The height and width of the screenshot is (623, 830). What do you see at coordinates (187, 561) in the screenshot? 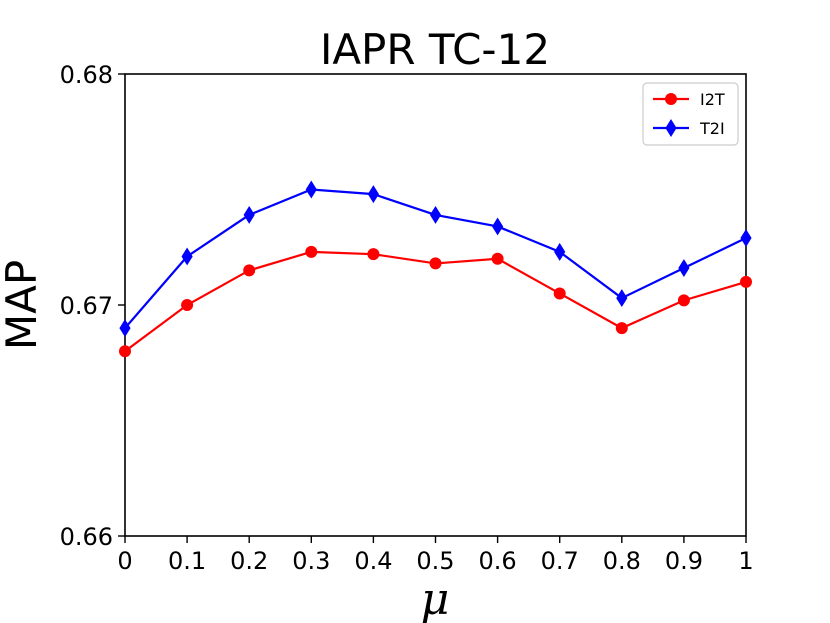
I see `x-tick-label: 0.1` at bounding box center [187, 561].